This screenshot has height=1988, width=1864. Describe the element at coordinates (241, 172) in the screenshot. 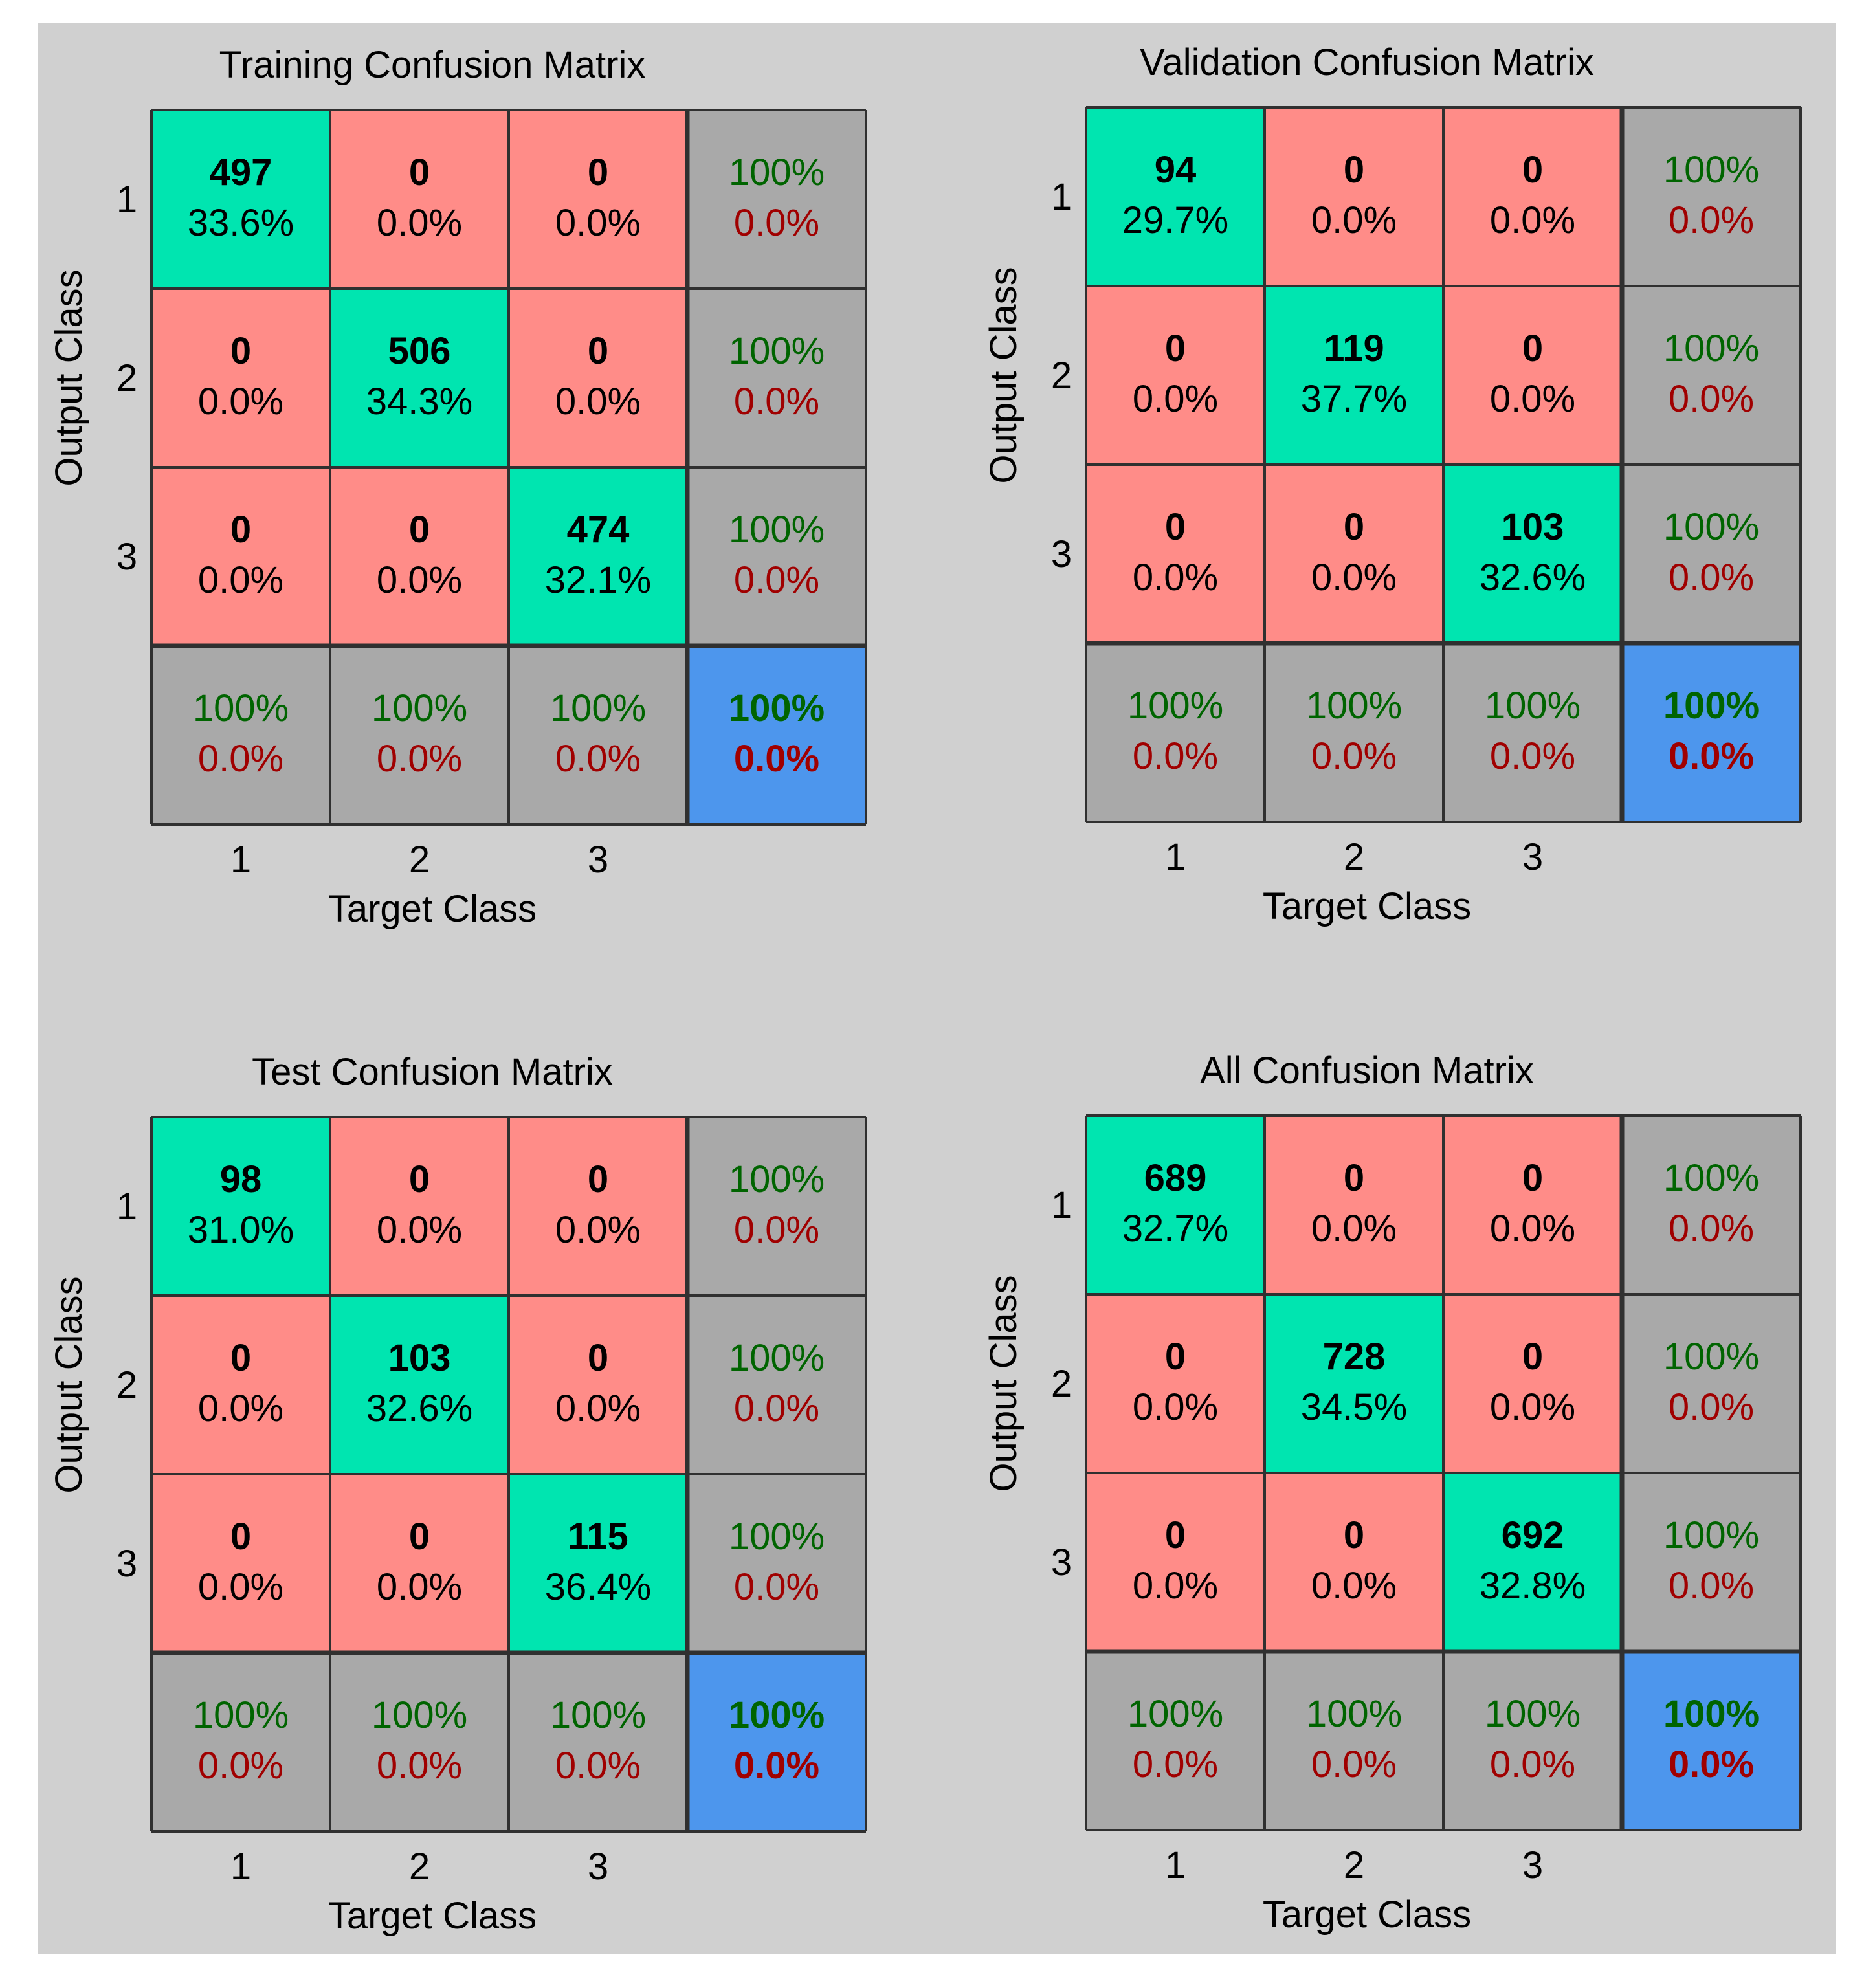

I see `cell-value: 497` at that location.